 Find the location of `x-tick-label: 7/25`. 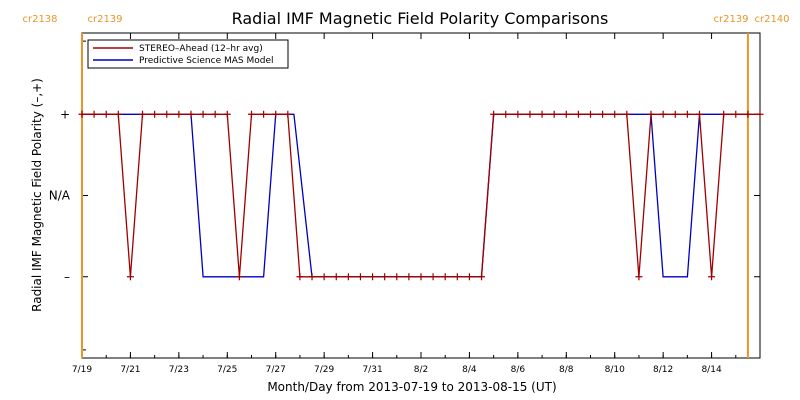

x-tick-label: 7/25 is located at coordinates (227, 370).